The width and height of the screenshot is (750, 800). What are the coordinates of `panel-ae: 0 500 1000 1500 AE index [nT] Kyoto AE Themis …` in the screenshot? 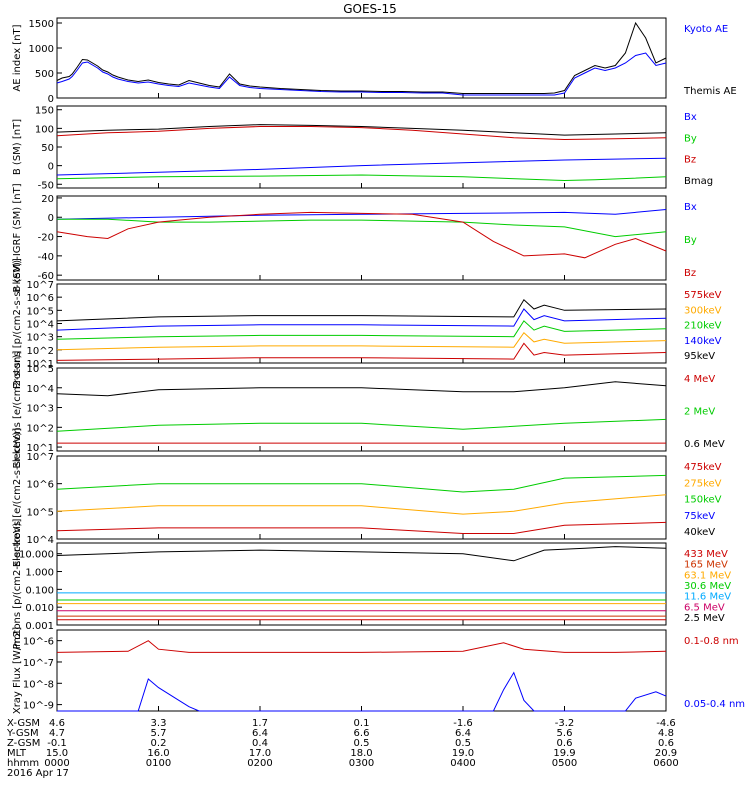 It's located at (374, 61).